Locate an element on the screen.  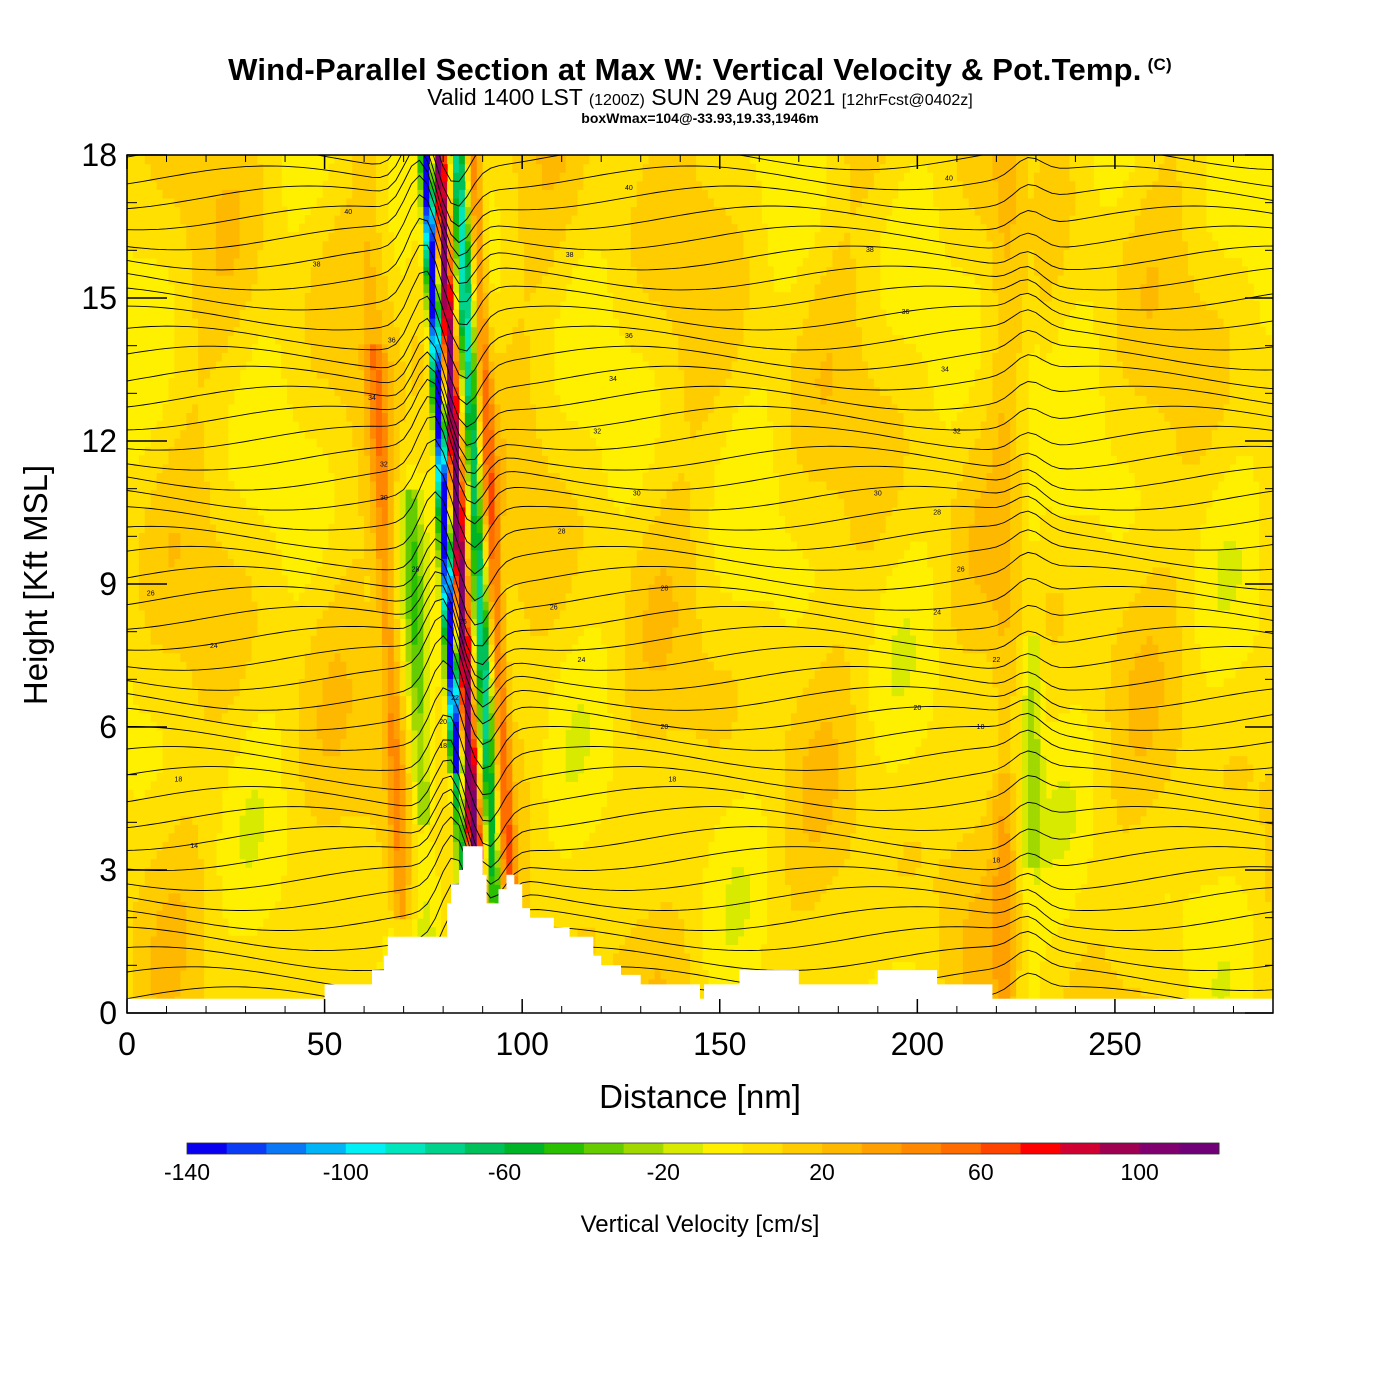
colorbar-tick-label: 100 is located at coordinates (1139, 1172).